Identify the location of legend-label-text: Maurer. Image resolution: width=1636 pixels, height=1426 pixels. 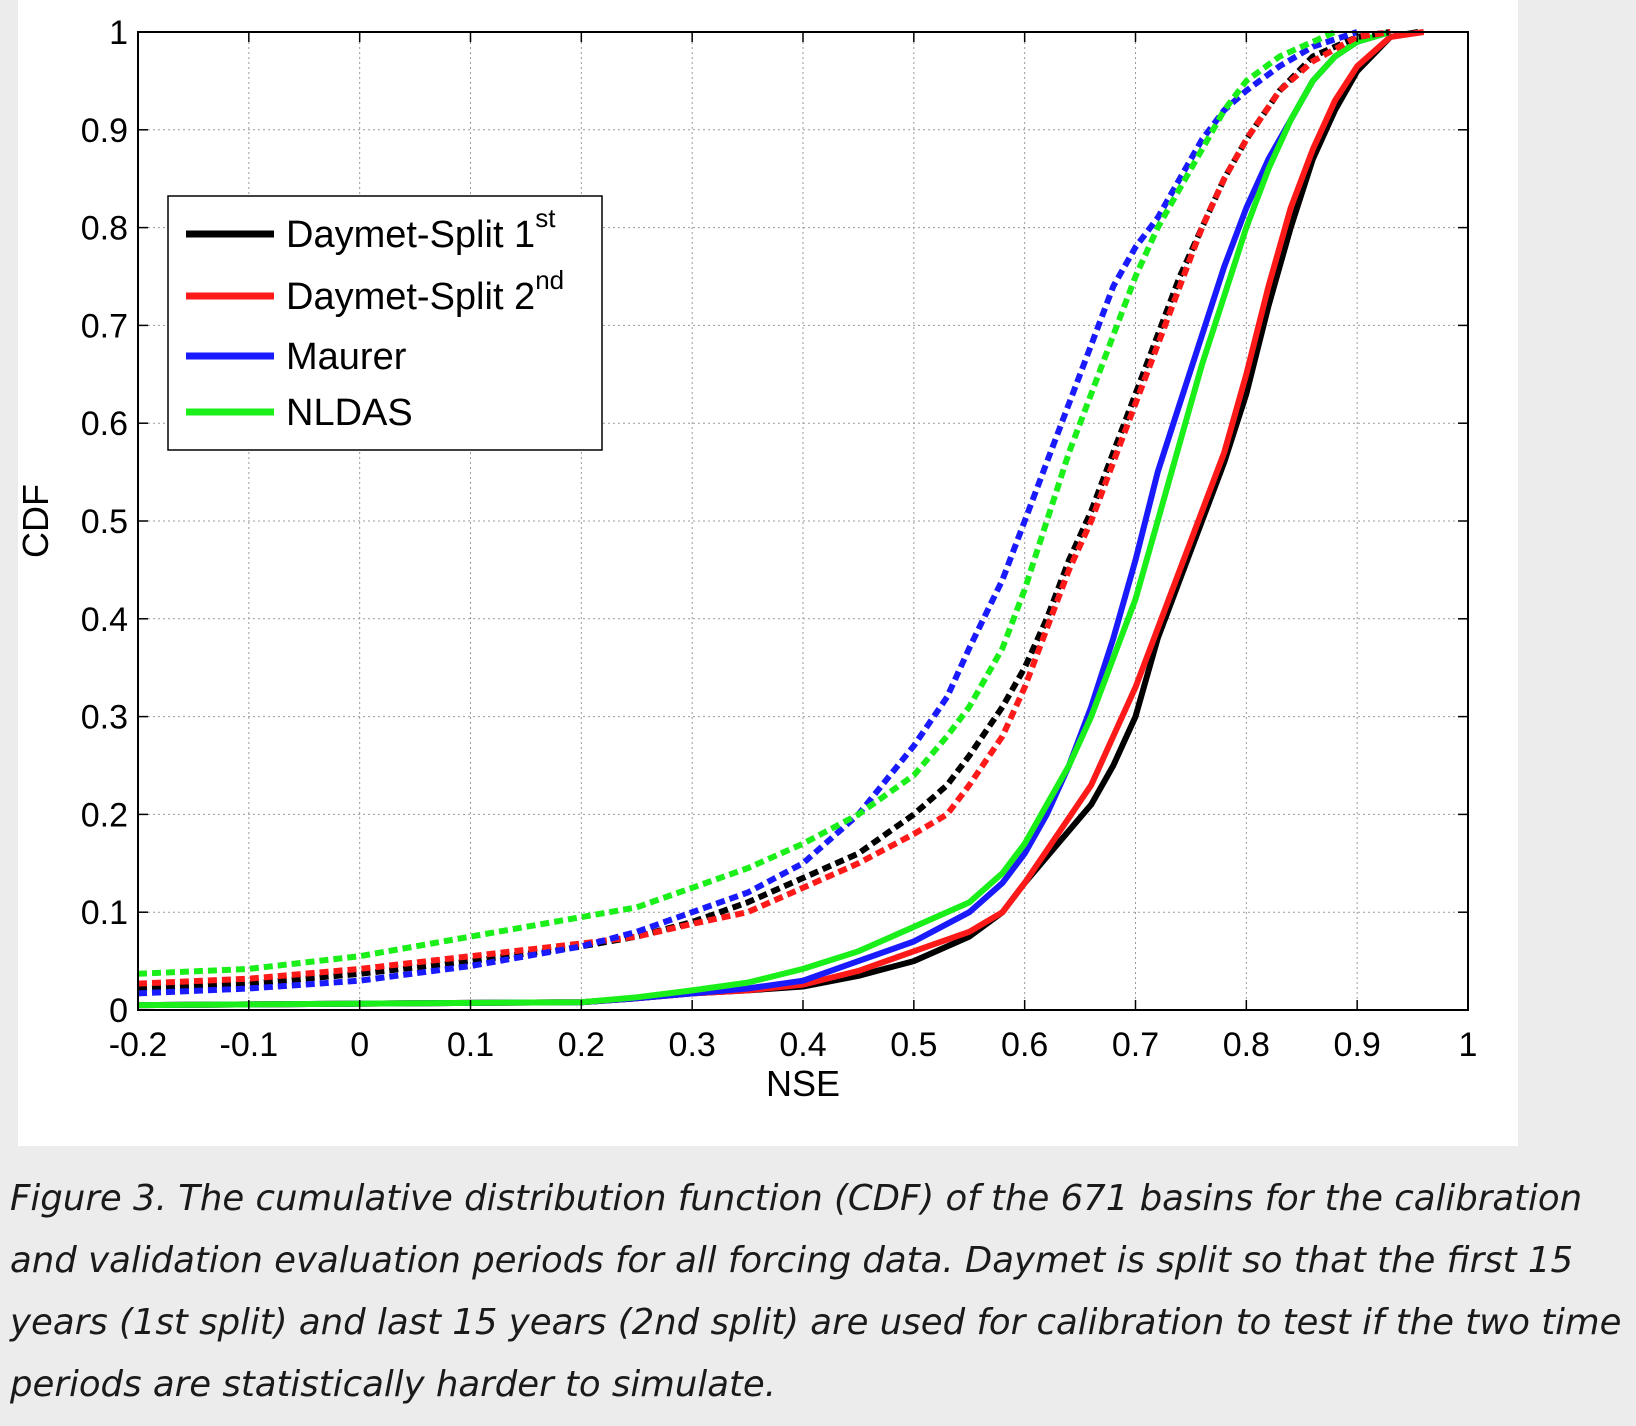
(346, 357).